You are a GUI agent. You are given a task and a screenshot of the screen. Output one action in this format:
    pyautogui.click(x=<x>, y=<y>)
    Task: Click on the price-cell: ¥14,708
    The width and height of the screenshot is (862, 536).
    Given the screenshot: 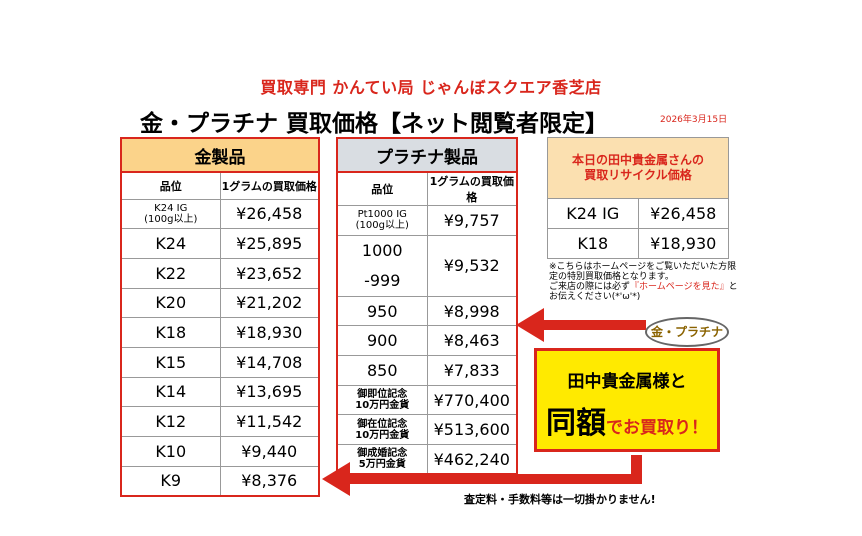 What is the action you would take?
    pyautogui.click(x=269, y=362)
    